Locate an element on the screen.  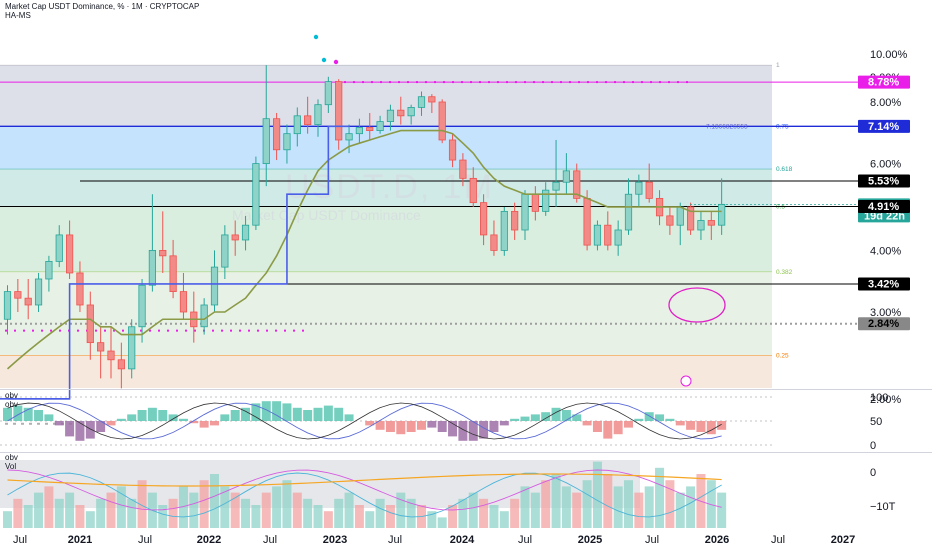
vol-ma is located at coordinates (364, 480).